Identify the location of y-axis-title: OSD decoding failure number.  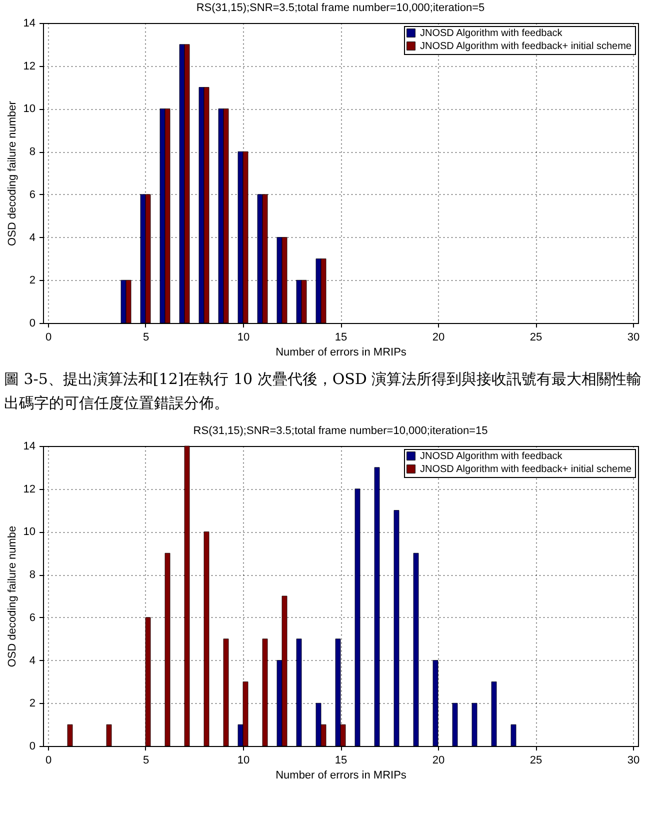
(12, 173).